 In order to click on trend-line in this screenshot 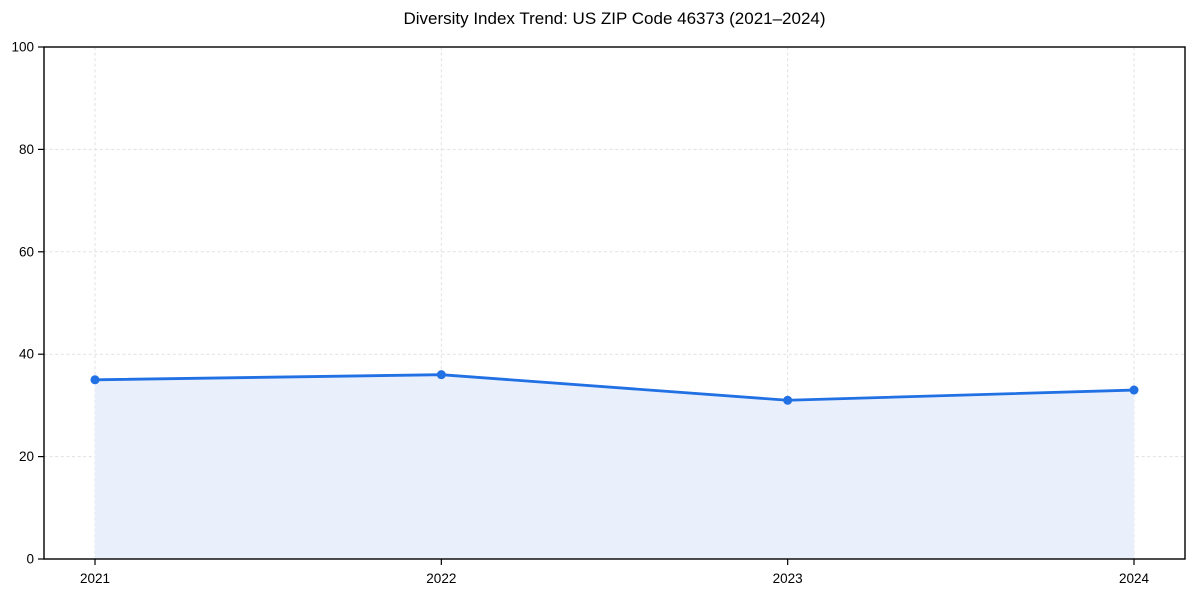, I will do `click(614, 387)`.